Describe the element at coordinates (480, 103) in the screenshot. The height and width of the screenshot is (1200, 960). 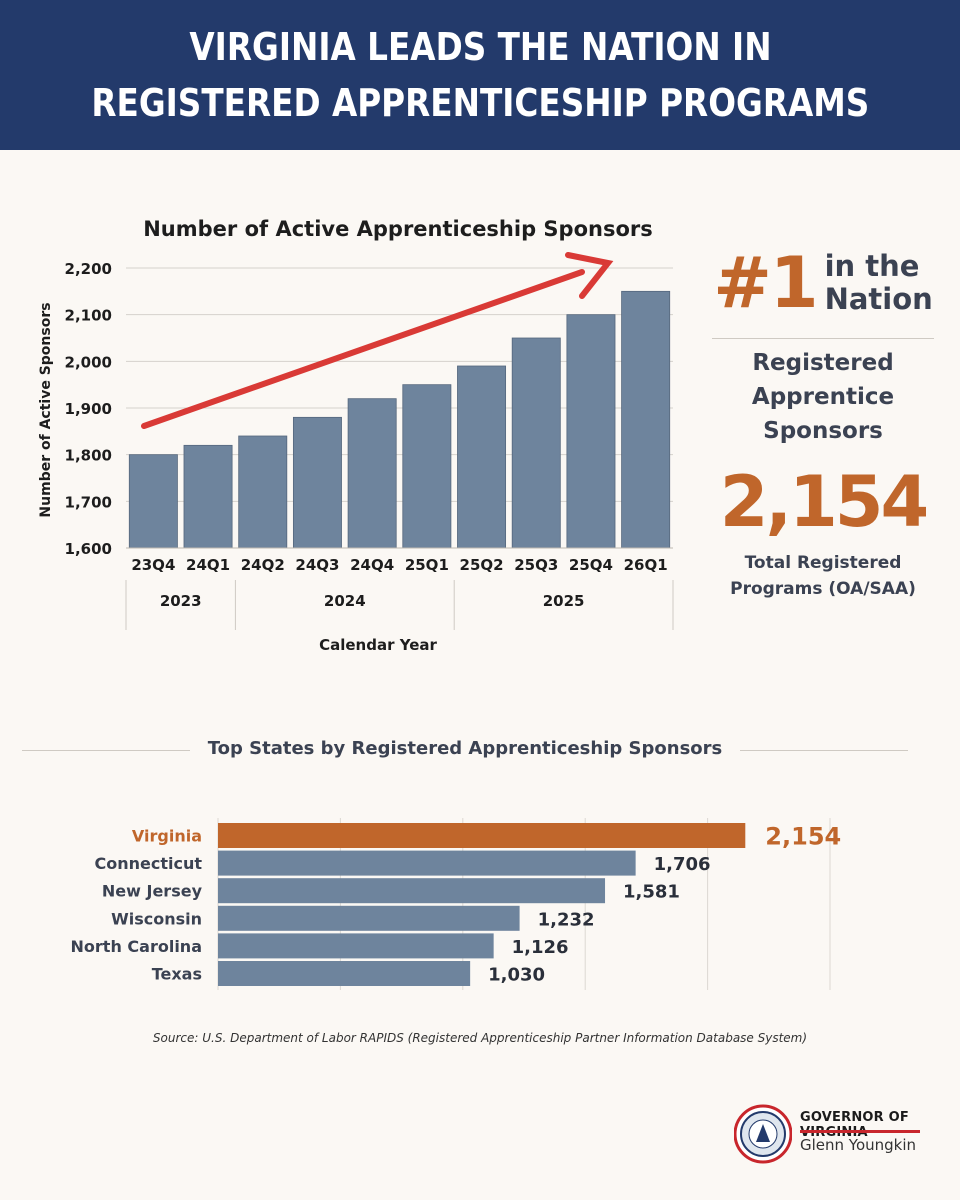
I see `headline-line-2: REGISTERED APPRENTICESHIP PROGRAMS` at that location.